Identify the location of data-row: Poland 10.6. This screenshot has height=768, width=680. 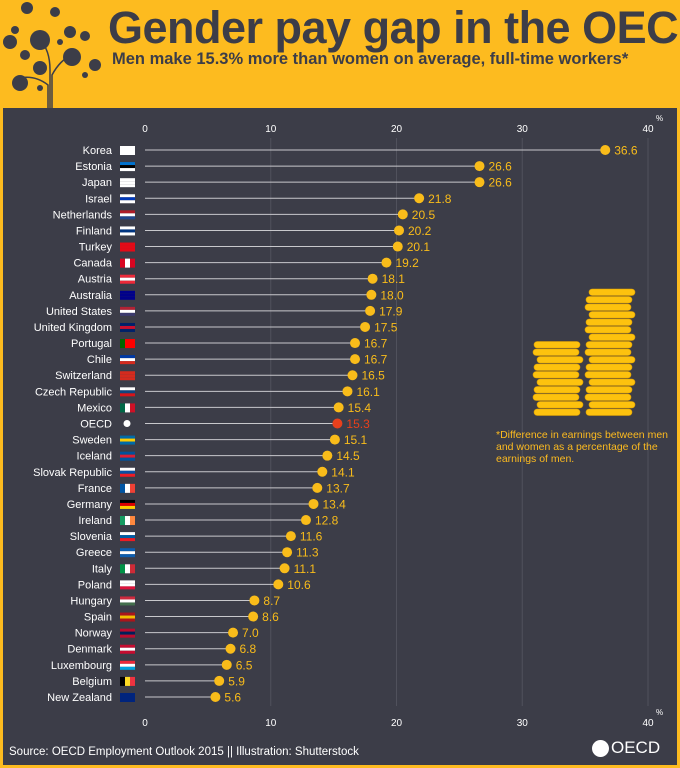
(194, 585).